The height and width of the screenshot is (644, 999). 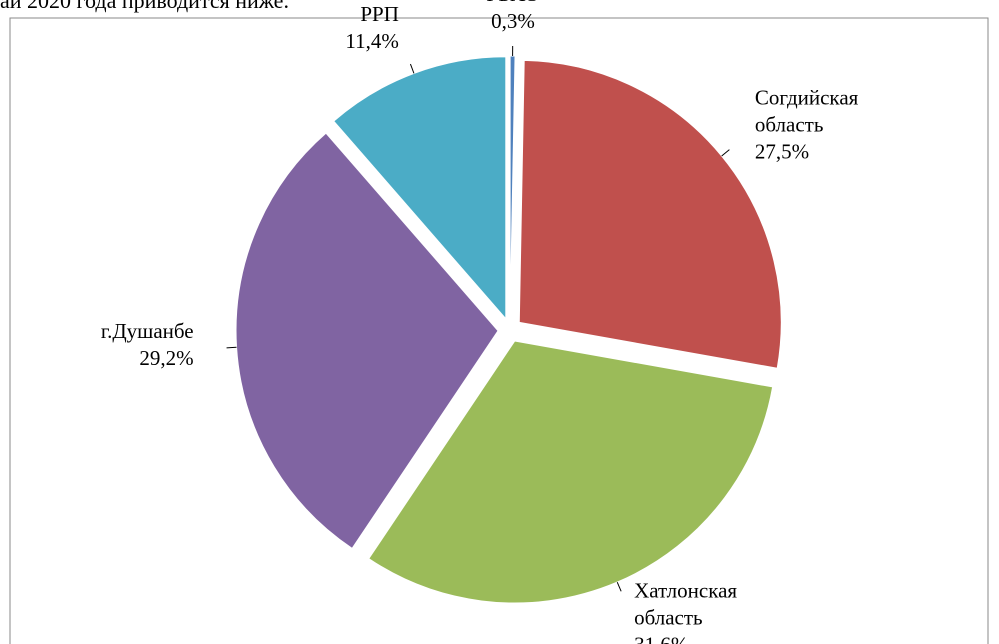 What do you see at coordinates (685, 604) in the screenshot?
I see `slice-label: Хатлонская область` at bounding box center [685, 604].